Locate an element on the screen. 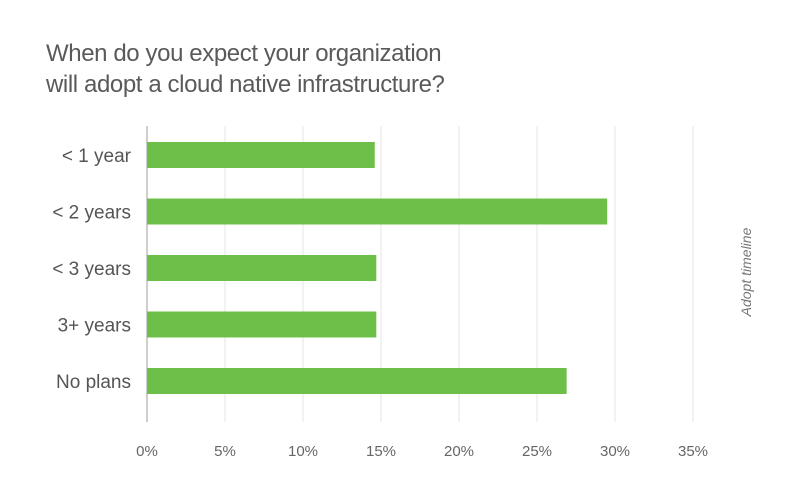 The height and width of the screenshot is (500, 800). x-tick-label: 35% is located at coordinates (693, 451).